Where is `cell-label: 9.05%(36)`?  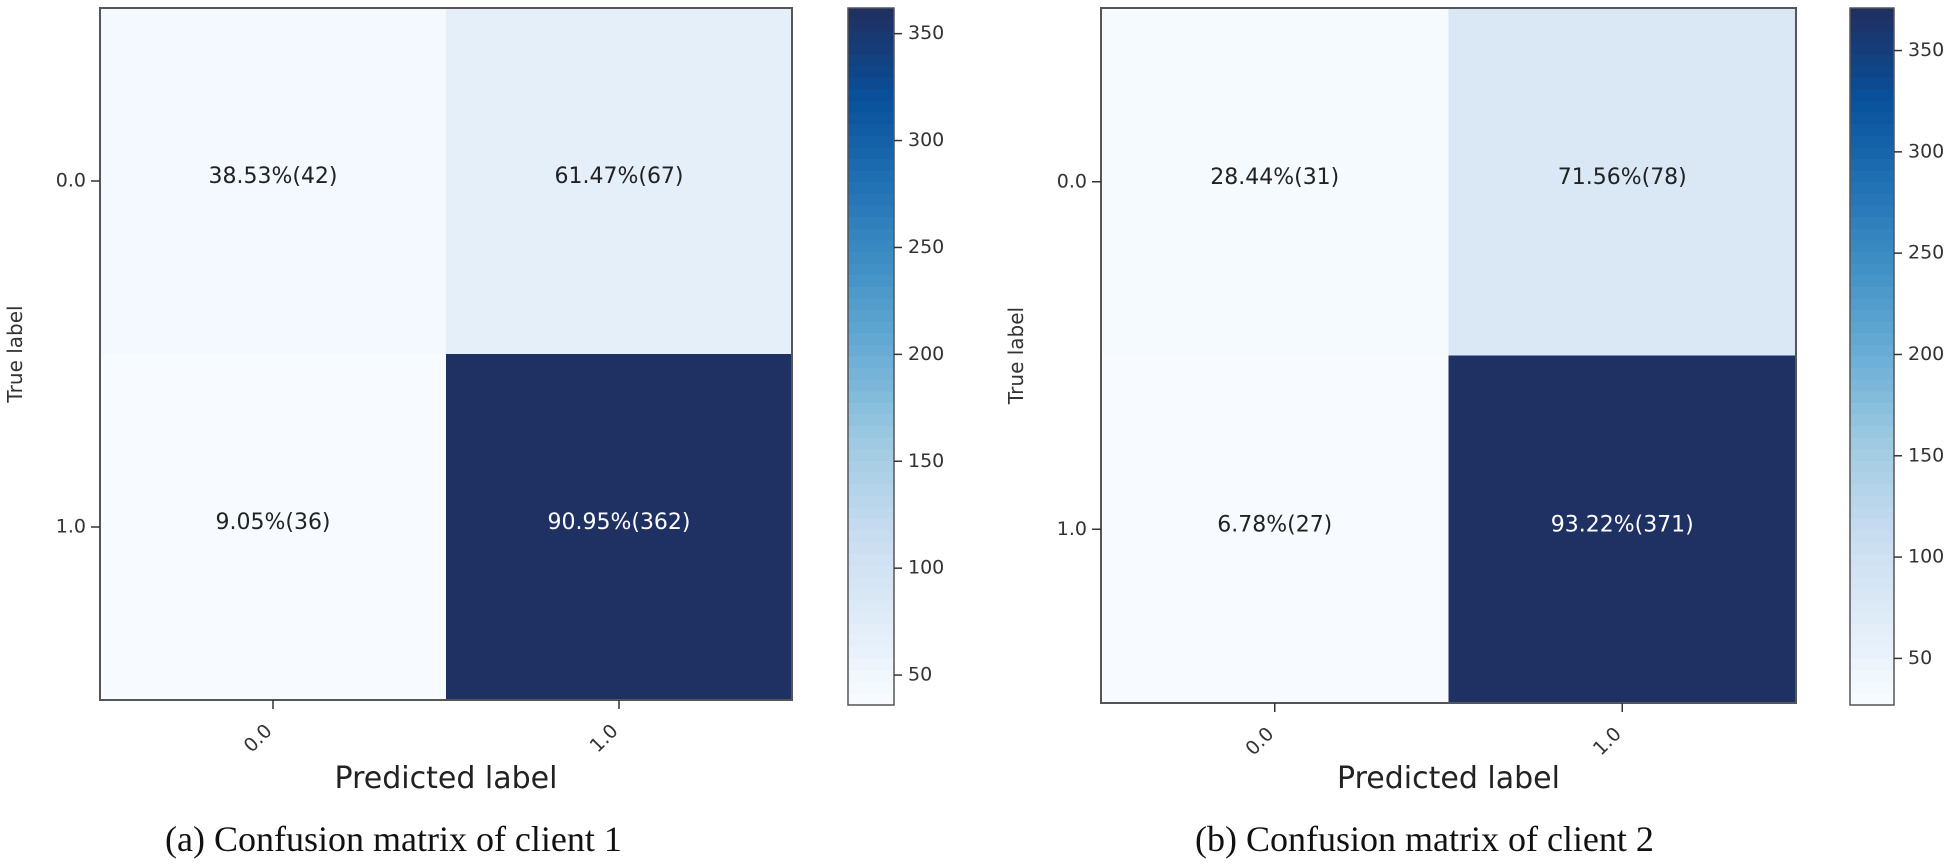 cell-label: 9.05%(36) is located at coordinates (272, 522).